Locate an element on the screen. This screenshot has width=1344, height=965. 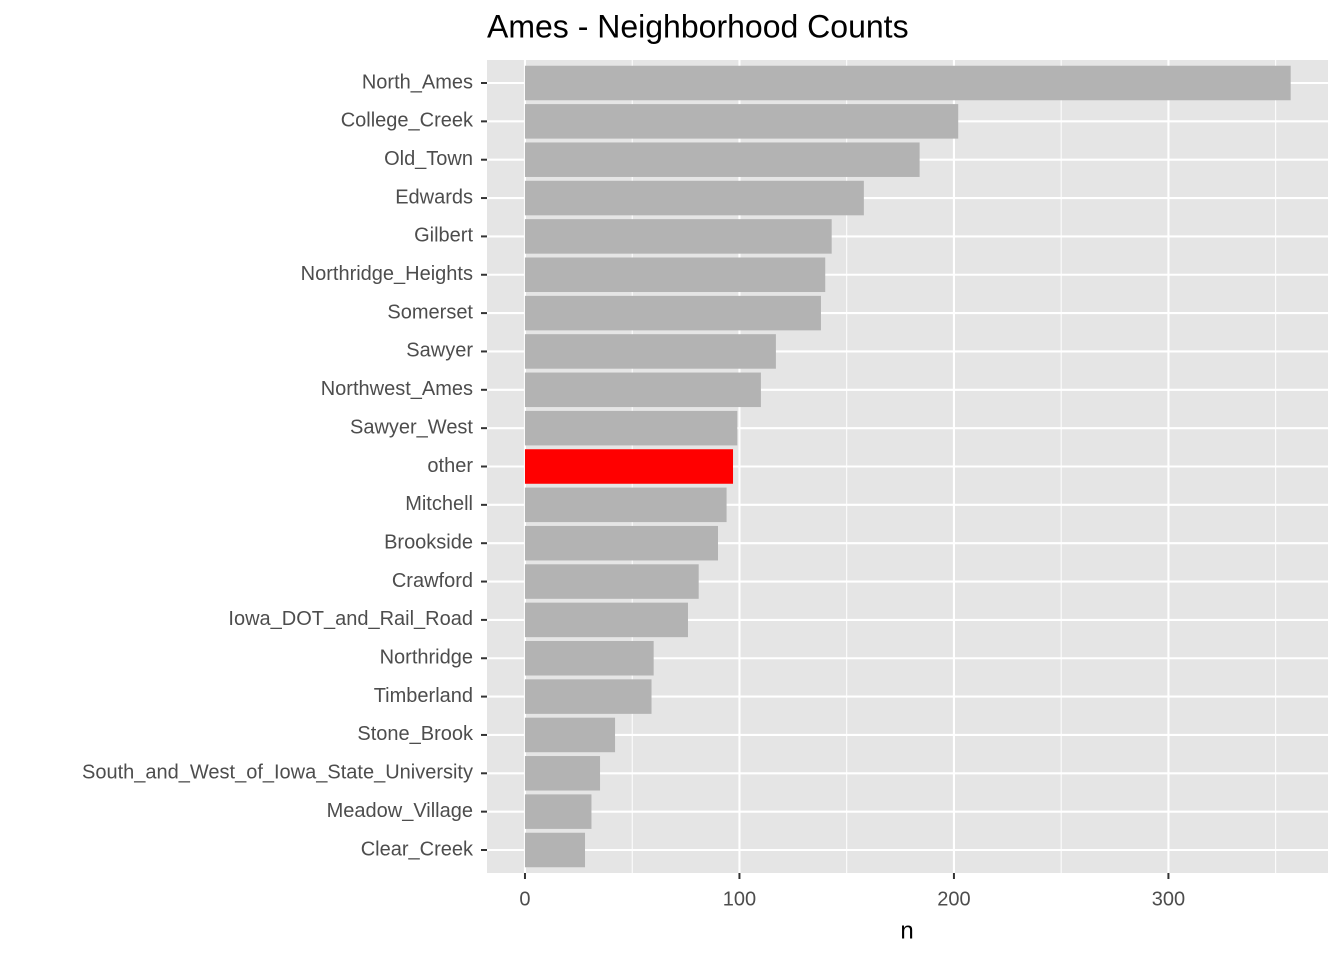
y-tick-label: other is located at coordinates (450, 466).